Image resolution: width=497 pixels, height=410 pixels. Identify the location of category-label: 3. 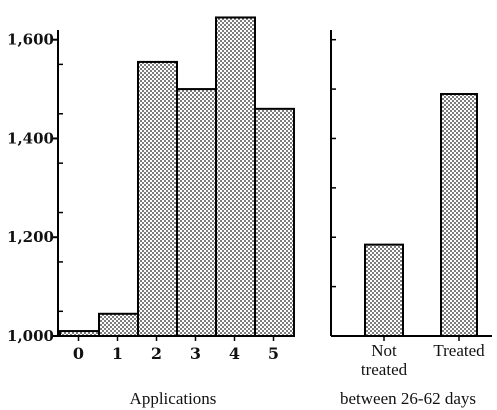
(195, 353).